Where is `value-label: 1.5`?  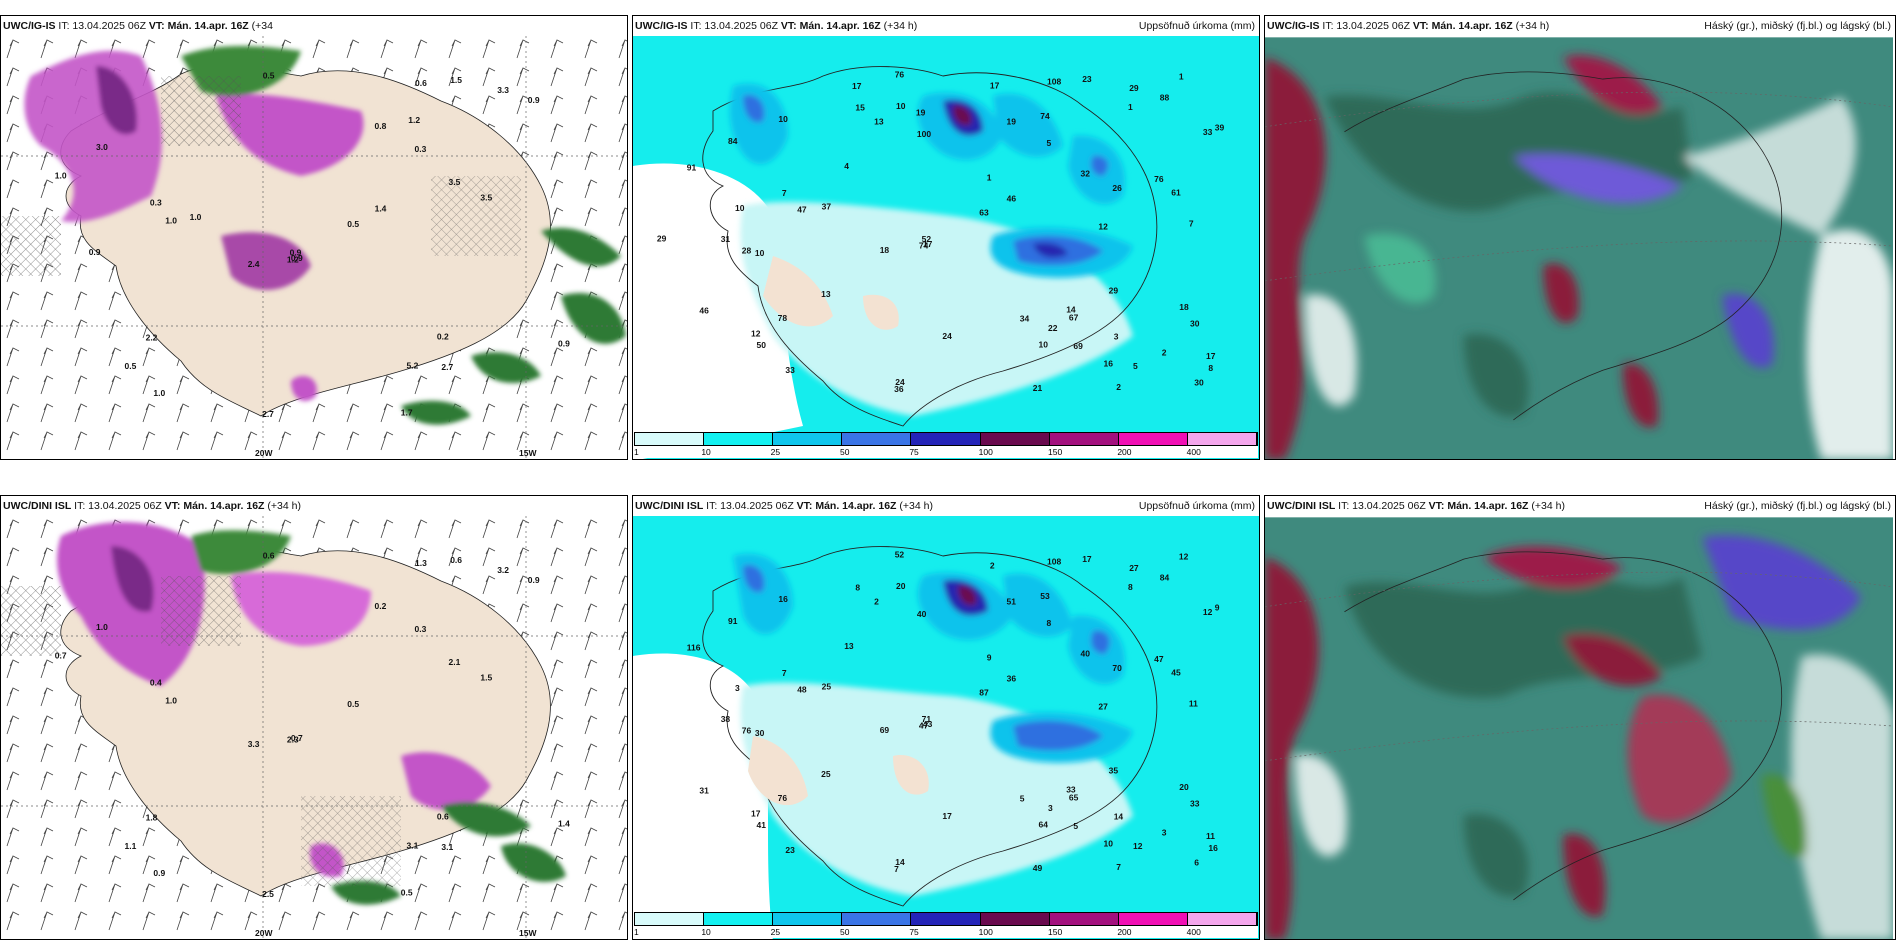 value-label: 1.5 is located at coordinates (486, 677).